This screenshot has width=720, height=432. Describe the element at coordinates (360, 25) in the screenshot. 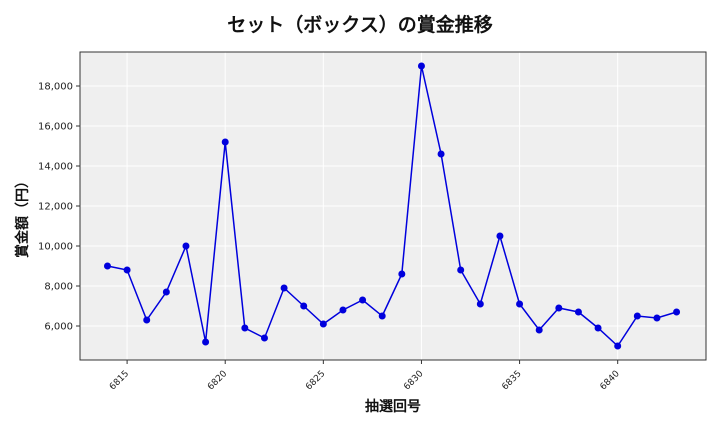

I see `chart-title: セット（ボックス）の賞金推移` at that location.